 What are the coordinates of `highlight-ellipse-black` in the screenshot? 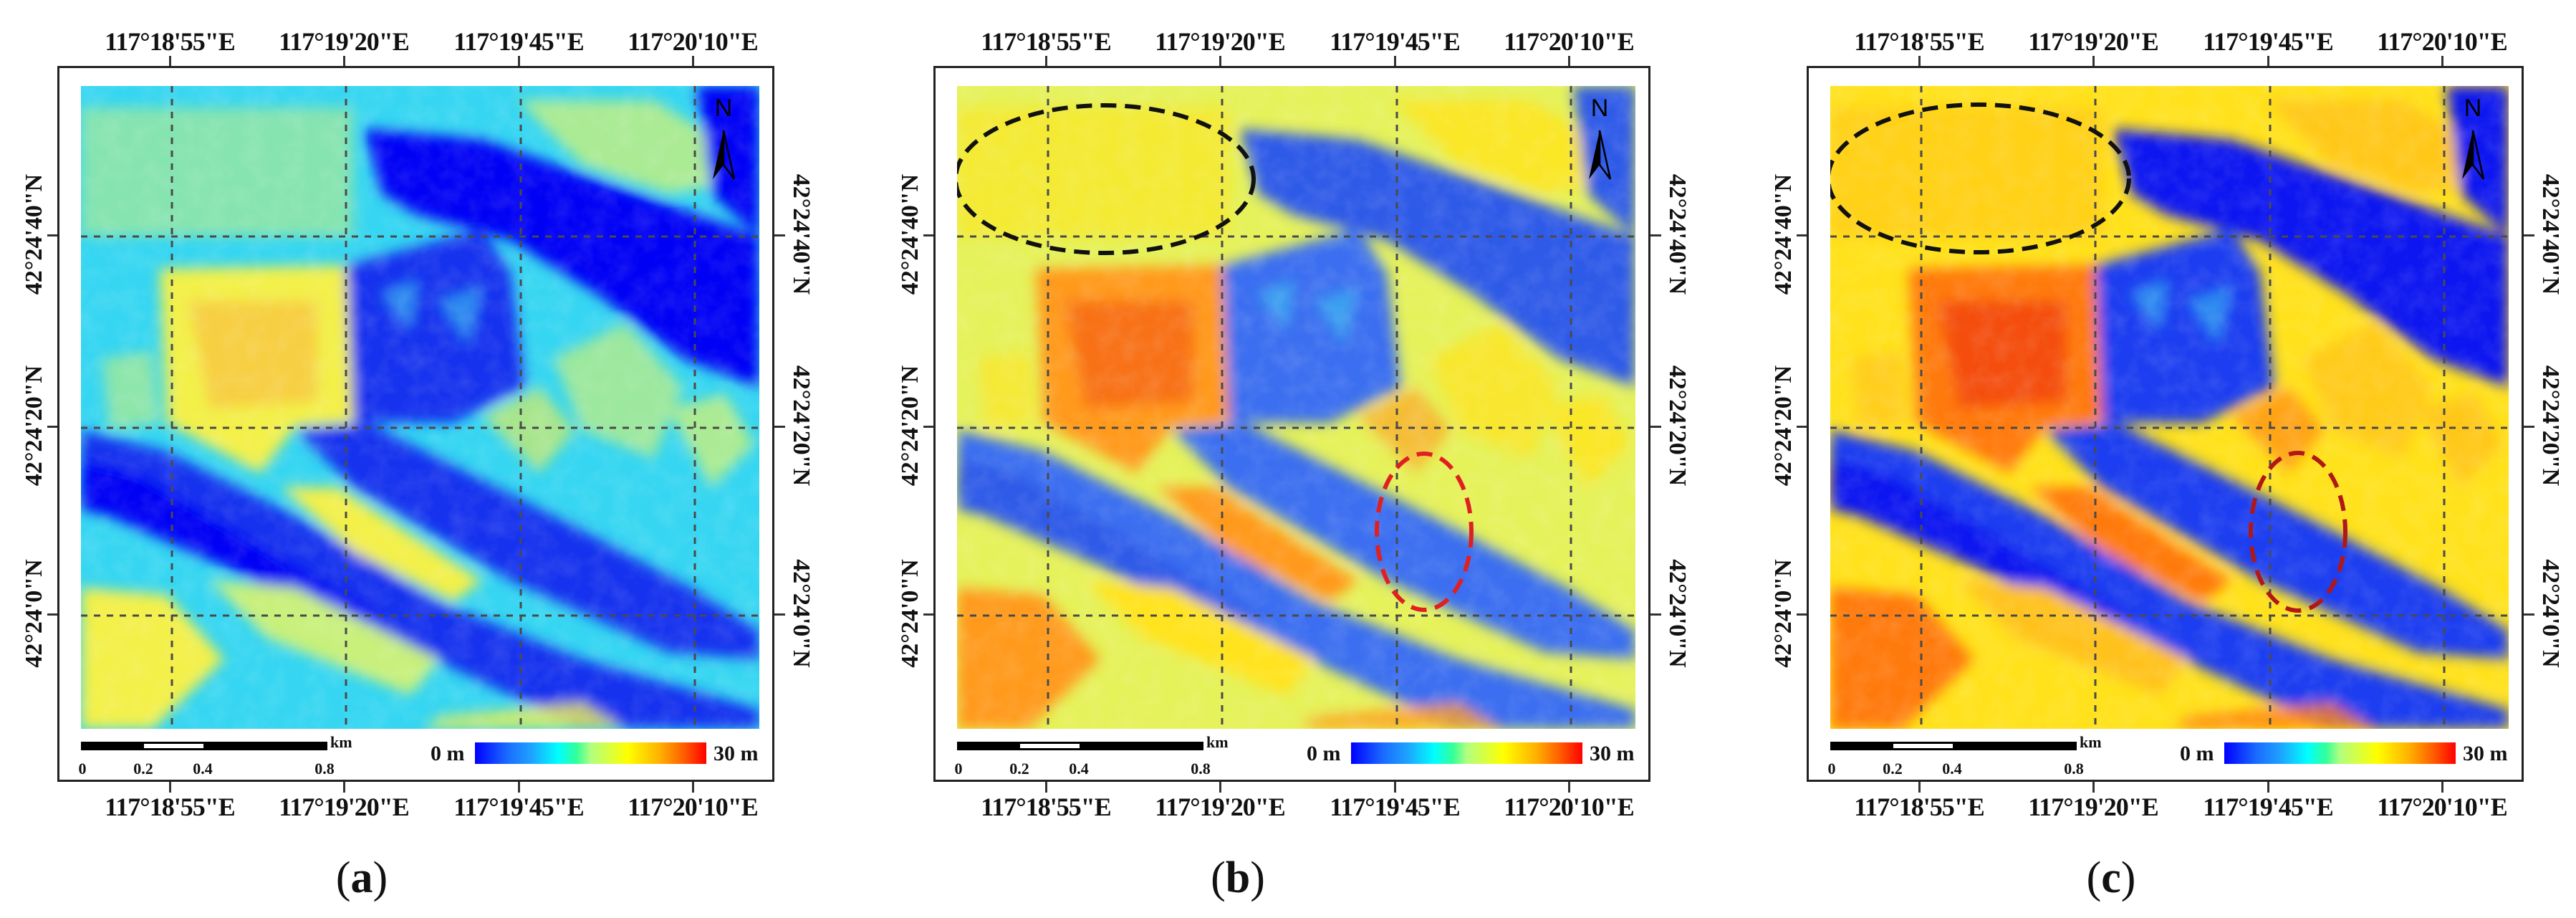 It's located at (1107, 179).